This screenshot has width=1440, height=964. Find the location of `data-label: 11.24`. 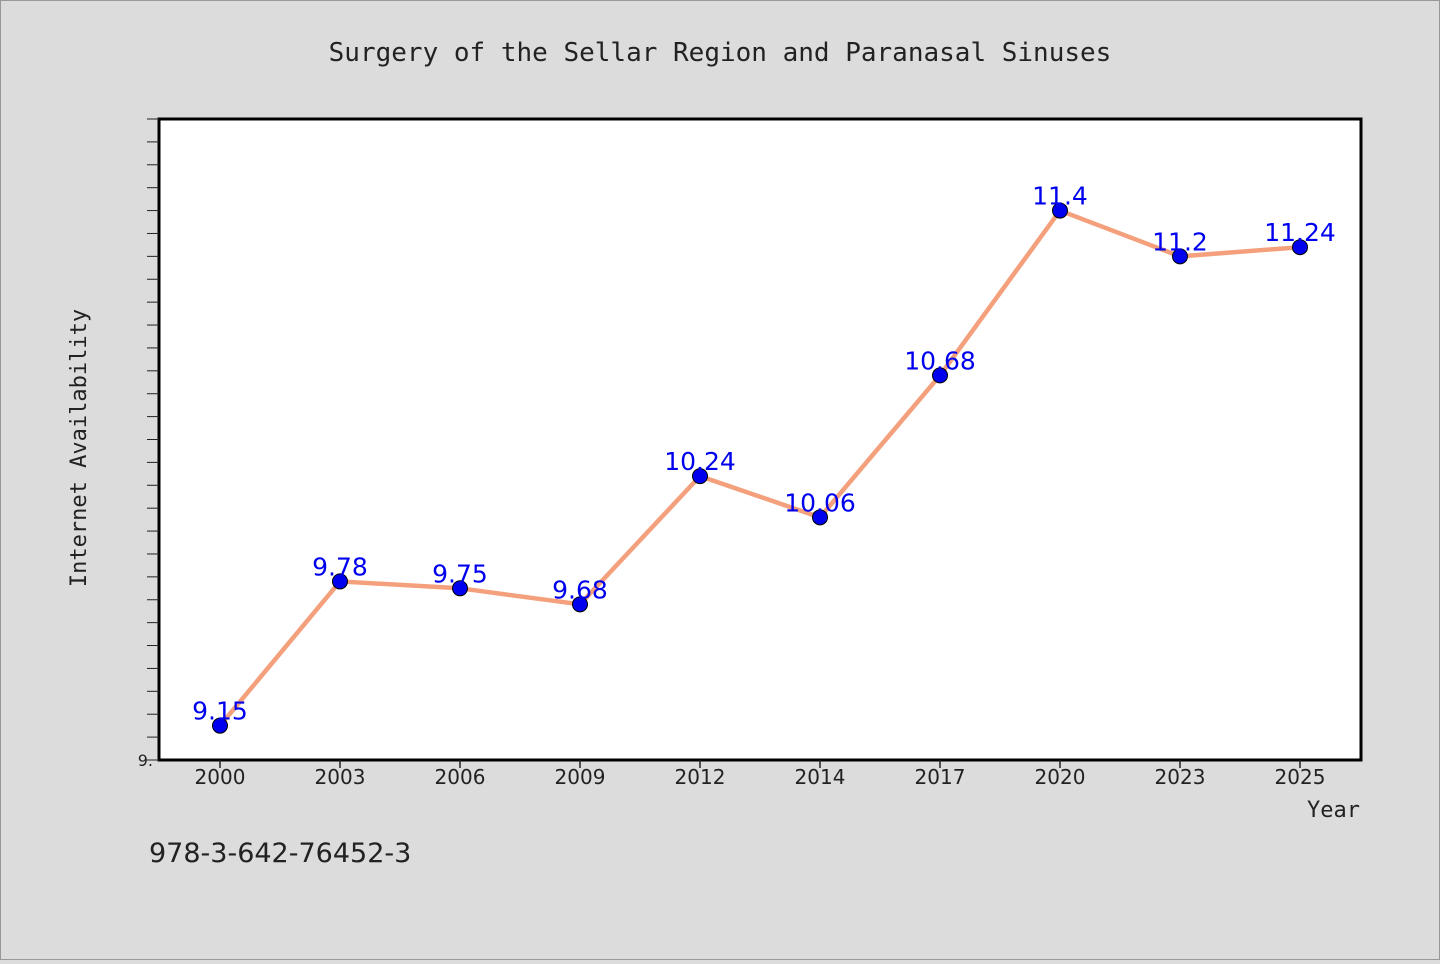

data-label: 11.24 is located at coordinates (1300, 232).